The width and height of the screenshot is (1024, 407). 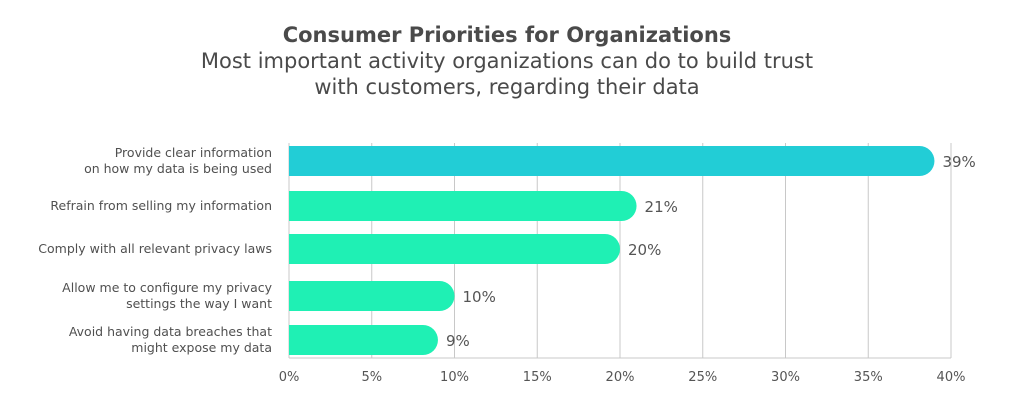 I want to click on chart-title: Consumer Priorities for Organizations, so click(x=507, y=35).